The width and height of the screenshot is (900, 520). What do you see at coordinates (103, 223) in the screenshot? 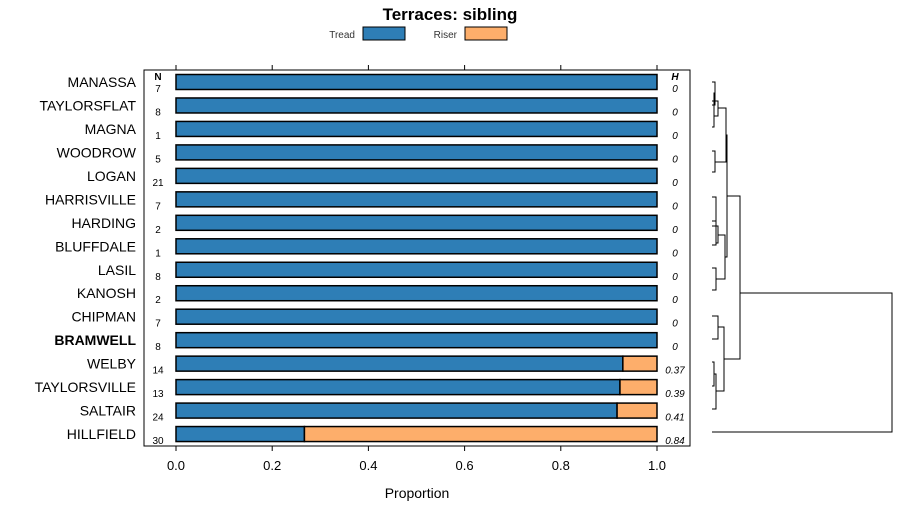
I see `row-label: HARDING` at bounding box center [103, 223].